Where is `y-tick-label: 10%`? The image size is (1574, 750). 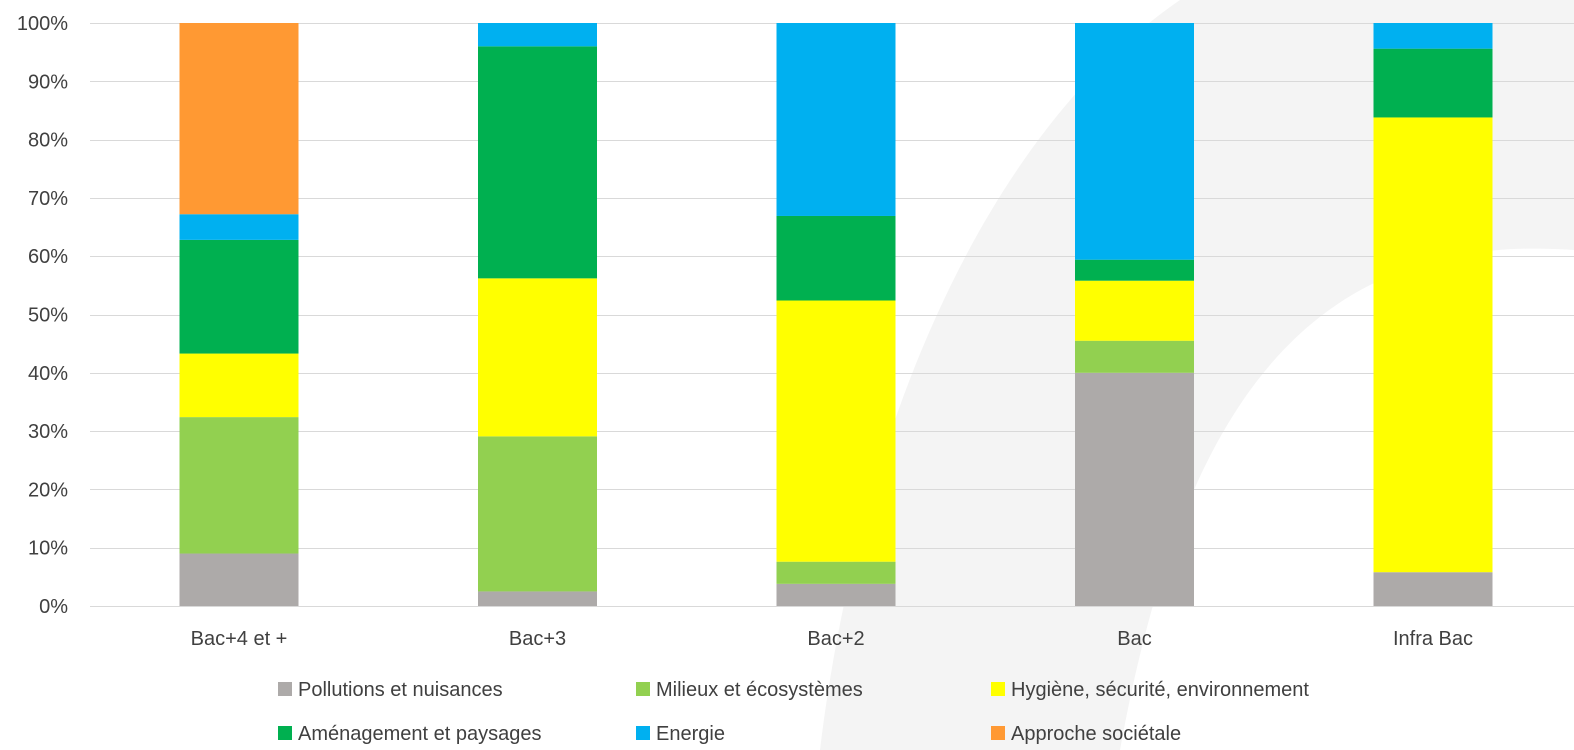
y-tick-label: 10% is located at coordinates (48, 549).